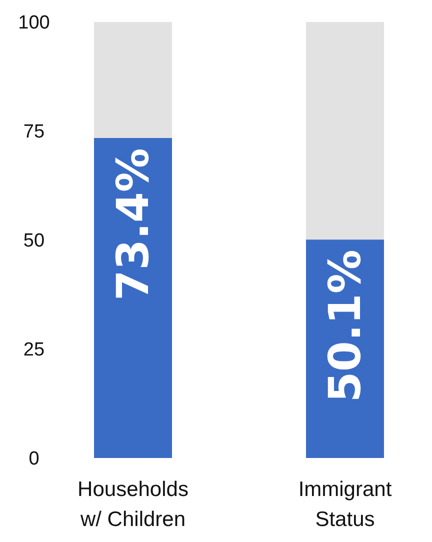 The height and width of the screenshot is (542, 432). Describe the element at coordinates (34, 23) in the screenshot. I see `y-tick-label: 100` at that location.